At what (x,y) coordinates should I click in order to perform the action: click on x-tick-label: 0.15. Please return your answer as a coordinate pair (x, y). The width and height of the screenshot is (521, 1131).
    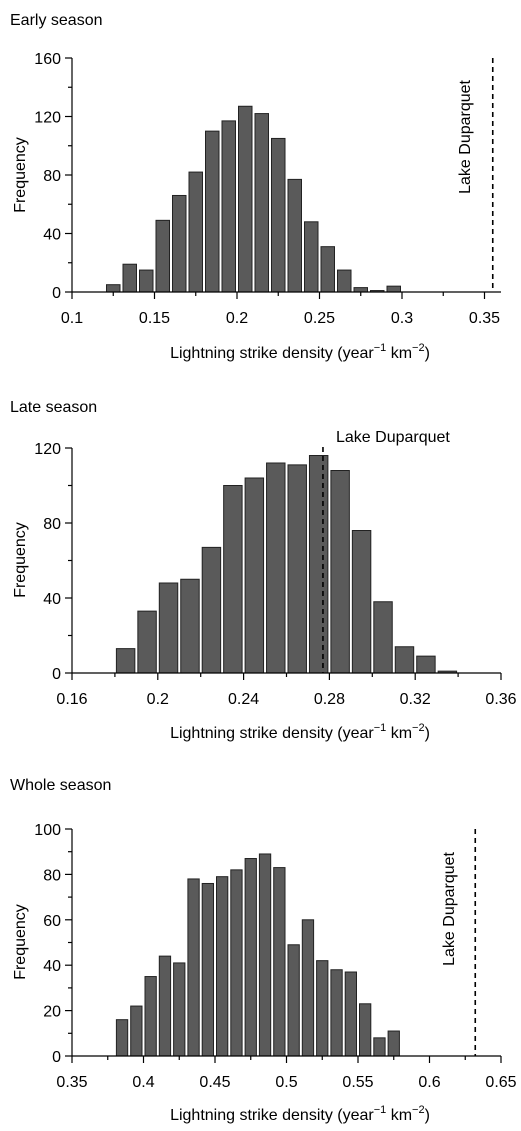
    Looking at the image, I should click on (154, 318).